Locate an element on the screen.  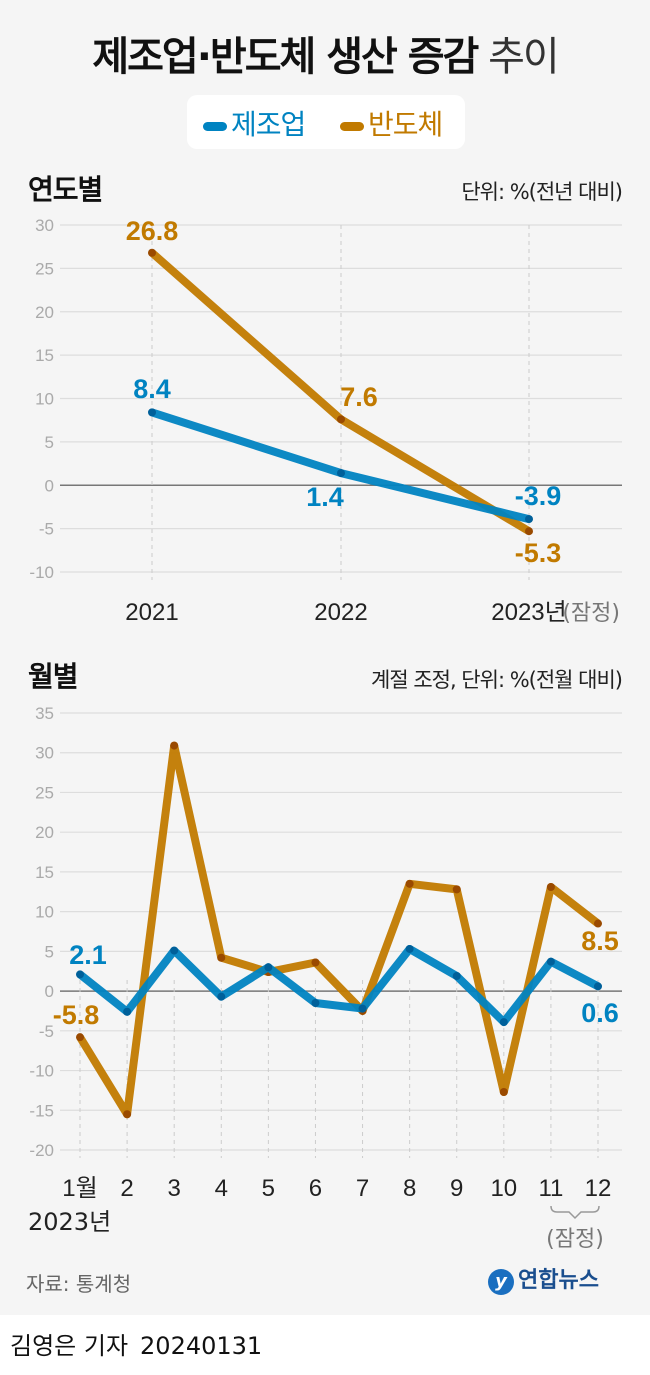
y-tick-label: -20 is located at coordinates (41, 1150).